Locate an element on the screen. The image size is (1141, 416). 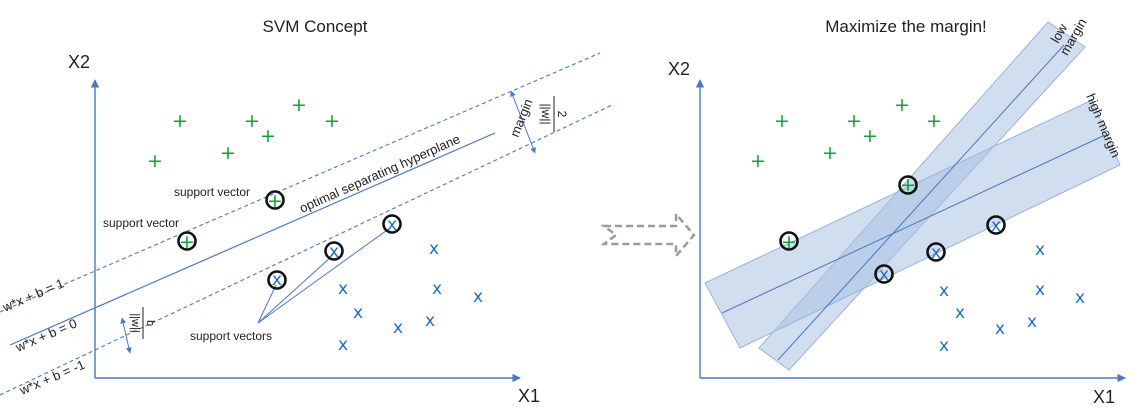
margin-label: margin is located at coordinates (521, 118).